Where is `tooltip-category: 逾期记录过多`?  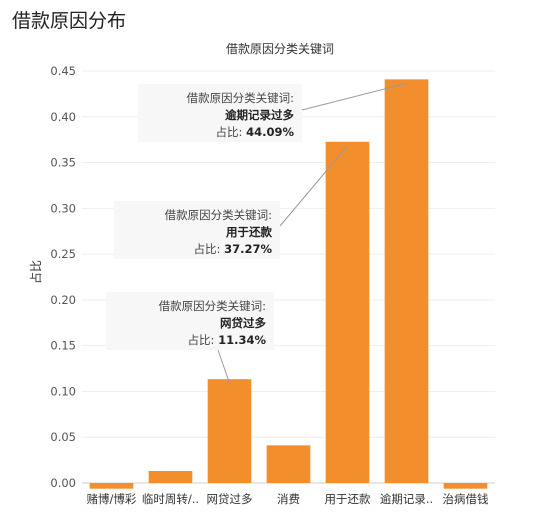
tooltip-category: 逾期记录过多 is located at coordinates (259, 115).